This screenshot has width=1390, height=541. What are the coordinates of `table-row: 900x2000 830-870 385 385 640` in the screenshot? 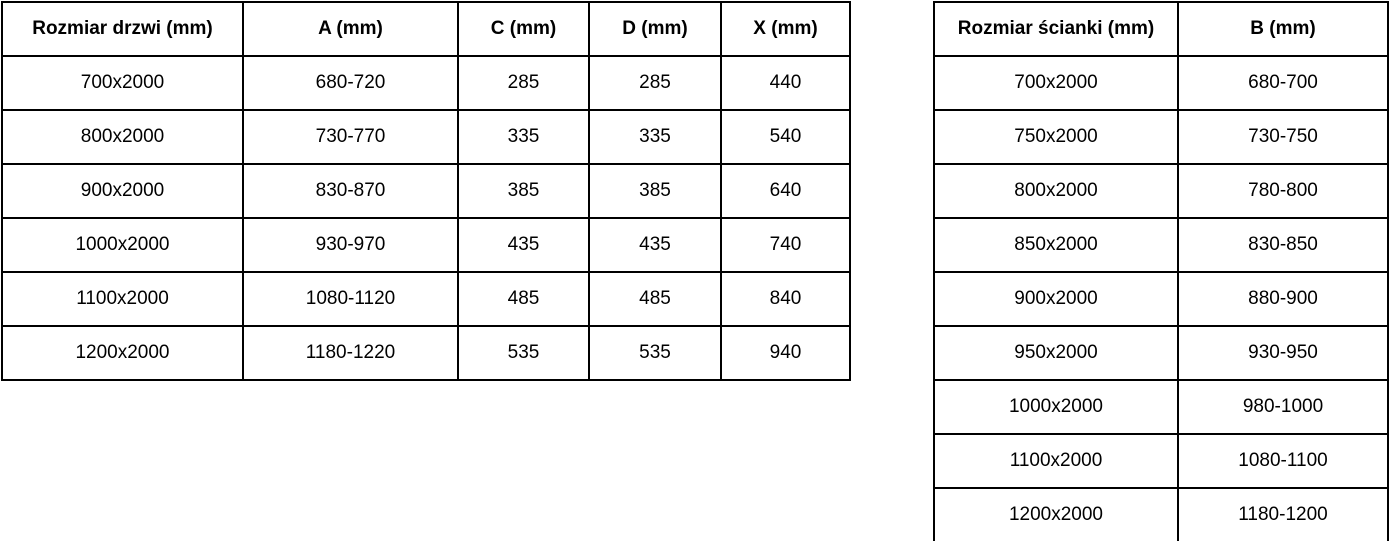 It's located at (426, 191).